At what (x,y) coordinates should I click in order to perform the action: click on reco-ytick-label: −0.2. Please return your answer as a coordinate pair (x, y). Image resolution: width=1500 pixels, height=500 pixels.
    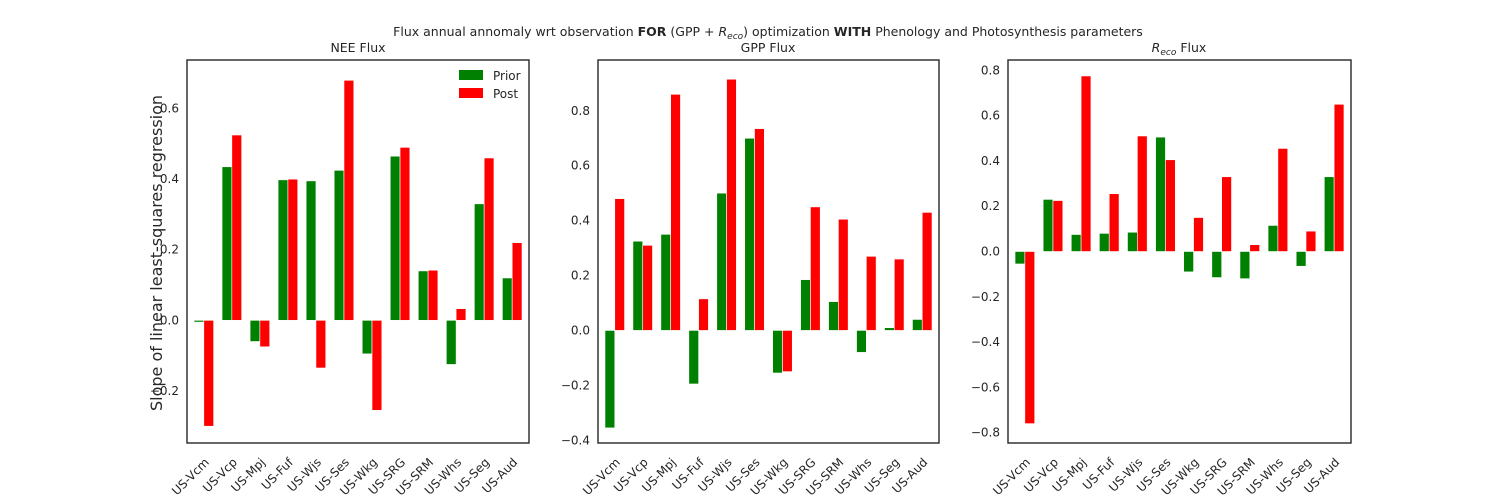
    Looking at the image, I should click on (985, 297).